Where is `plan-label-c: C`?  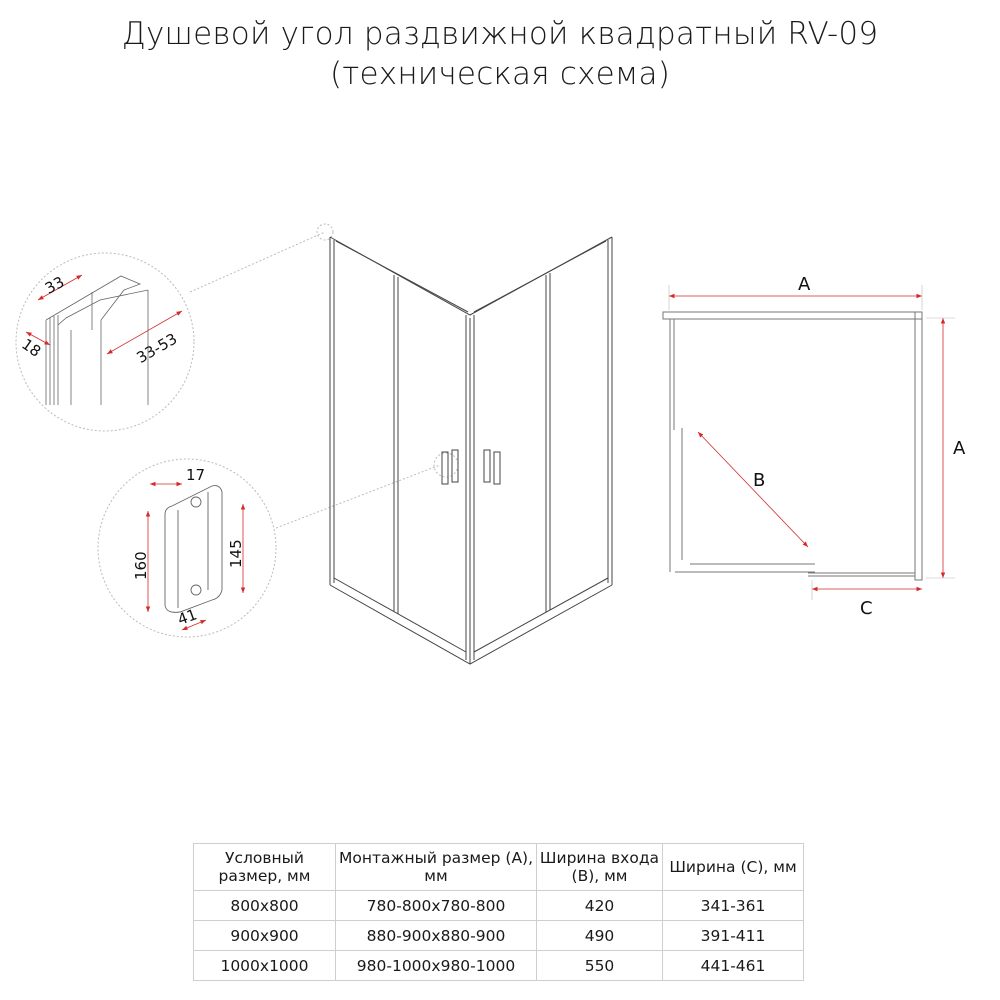 plan-label-c: C is located at coordinates (866, 608).